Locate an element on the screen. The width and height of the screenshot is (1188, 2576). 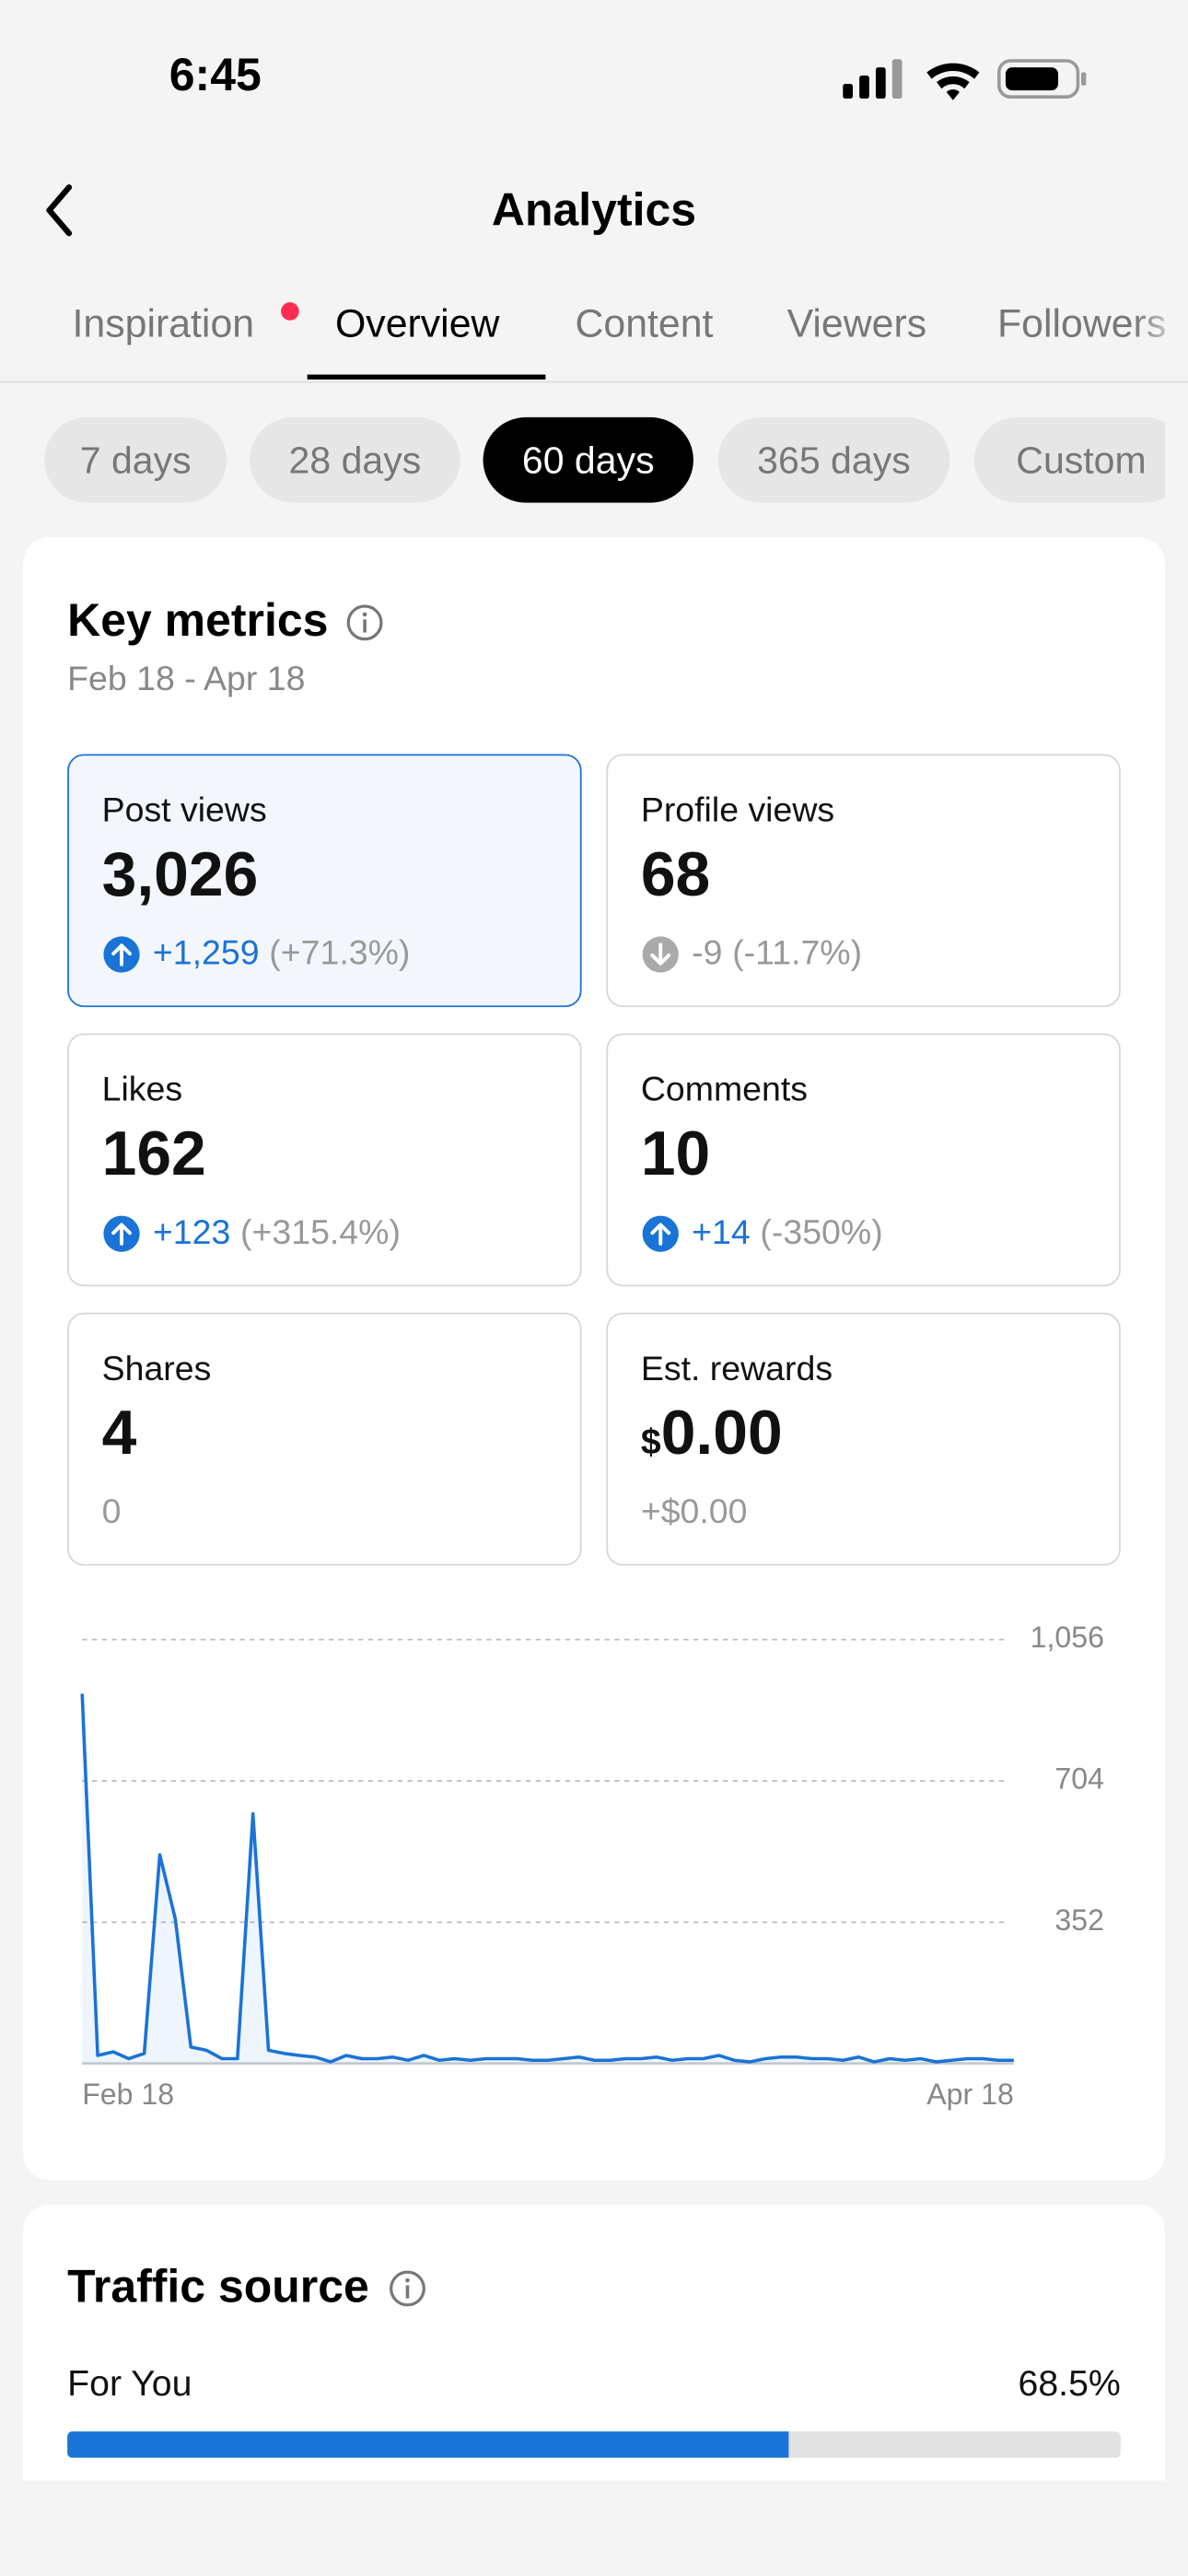
metric-change-row: 0 is located at coordinates (112, 1513).